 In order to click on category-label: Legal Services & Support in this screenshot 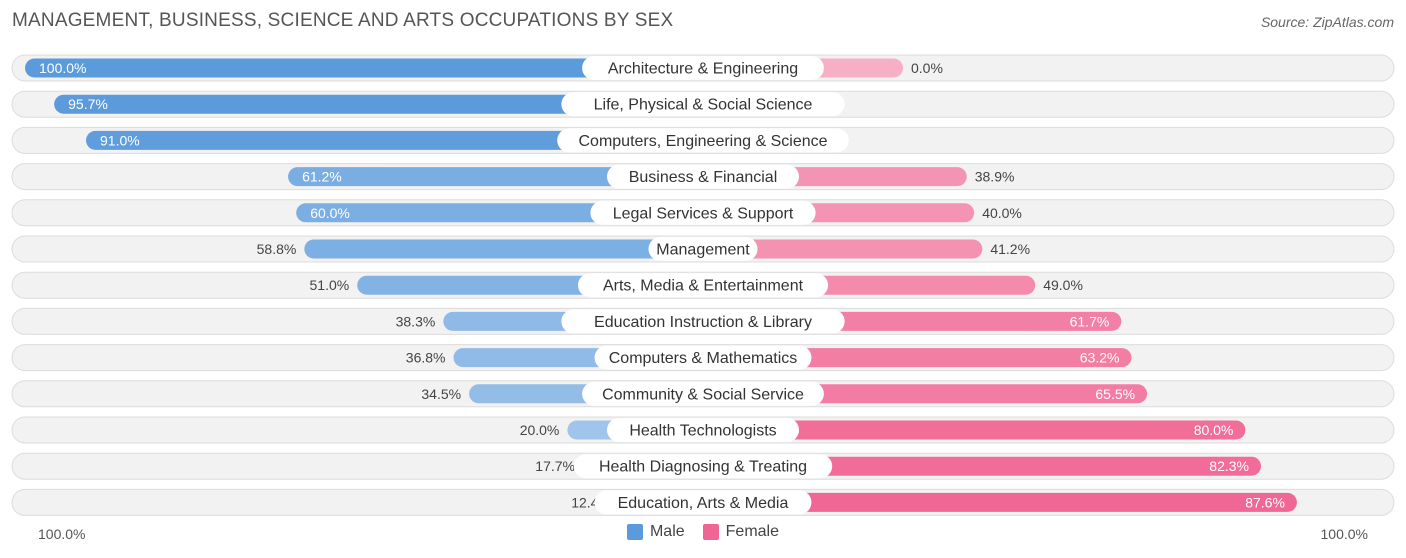, I will do `click(703, 213)`.